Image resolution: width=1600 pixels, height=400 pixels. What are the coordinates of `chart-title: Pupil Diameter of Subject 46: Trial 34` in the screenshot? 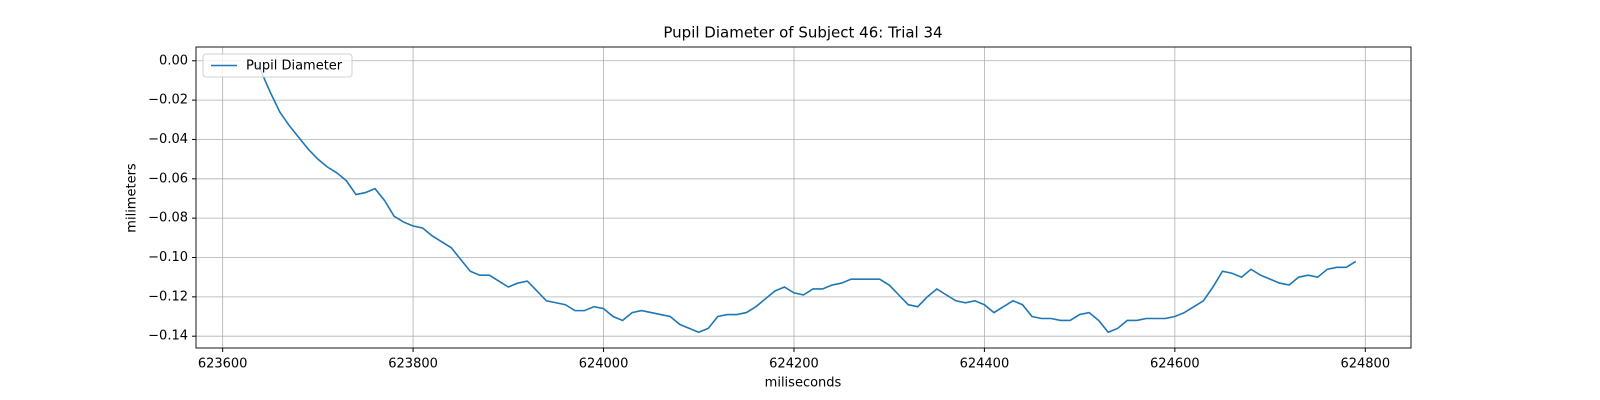 It's located at (802, 33).